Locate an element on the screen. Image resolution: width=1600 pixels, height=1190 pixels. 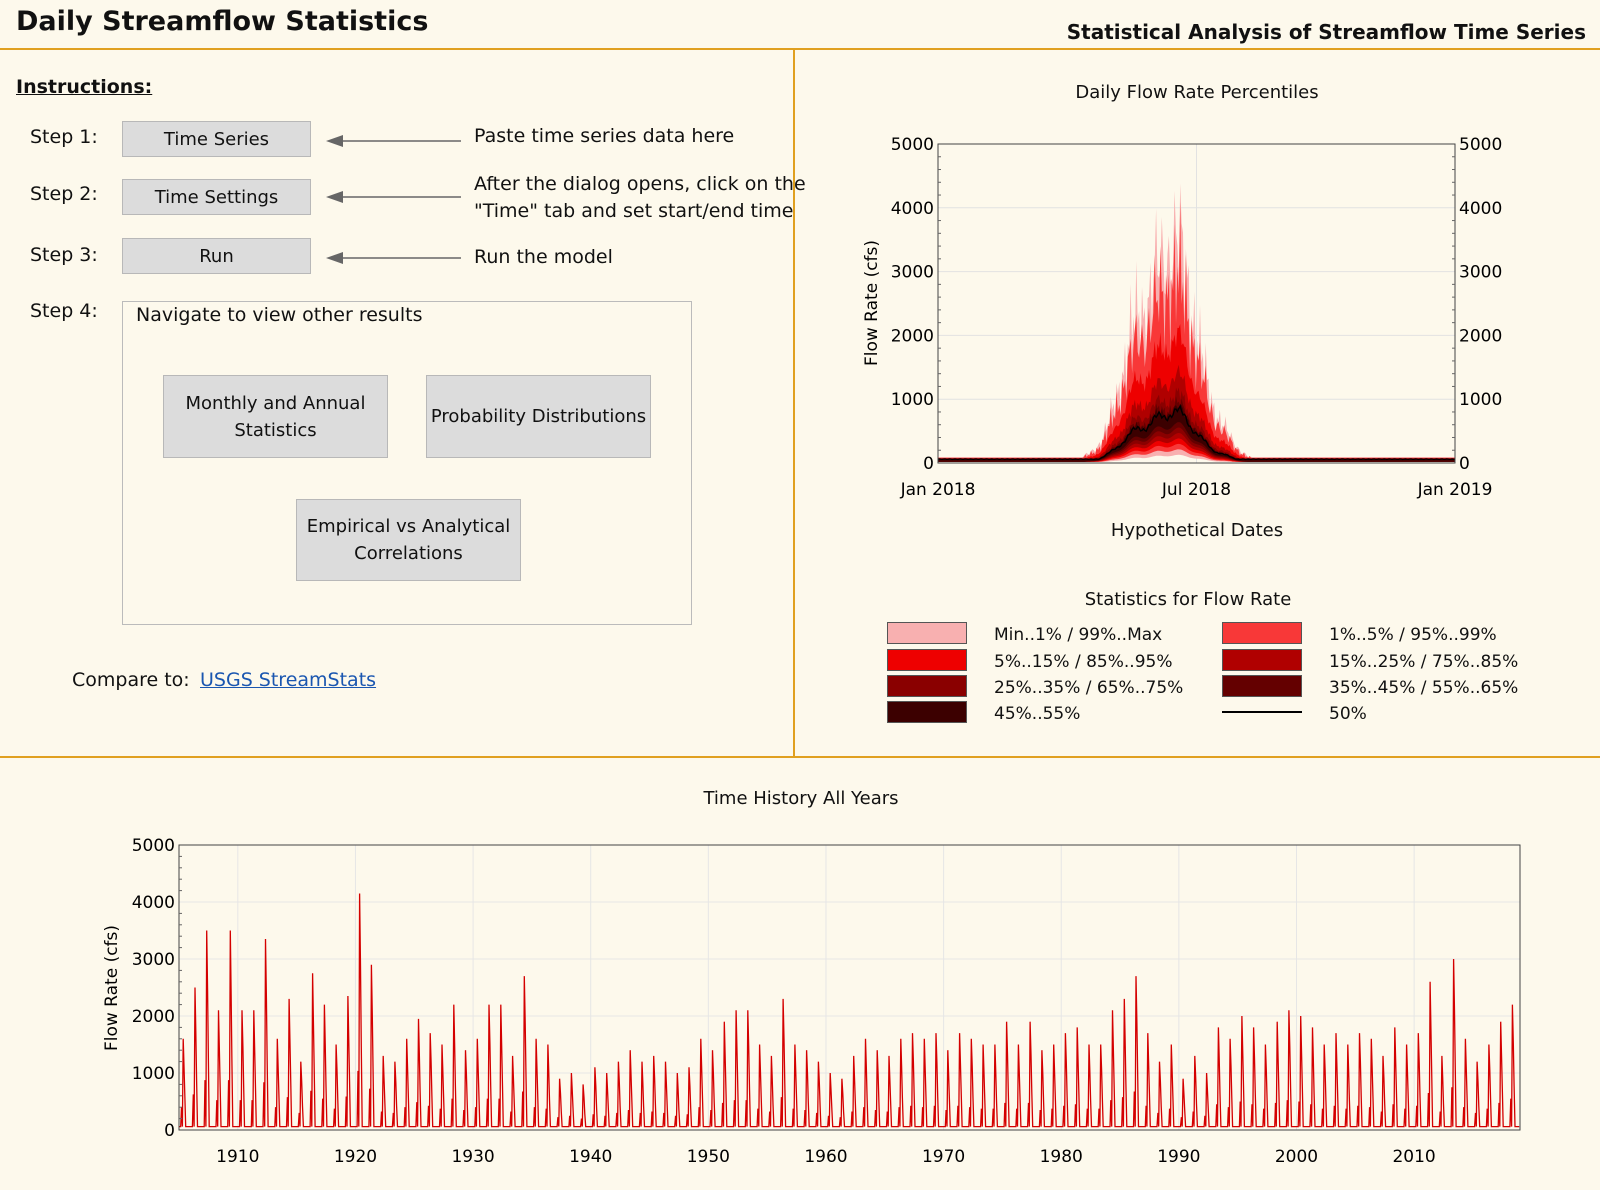
legend-label: 45%..55% is located at coordinates (1037, 714).